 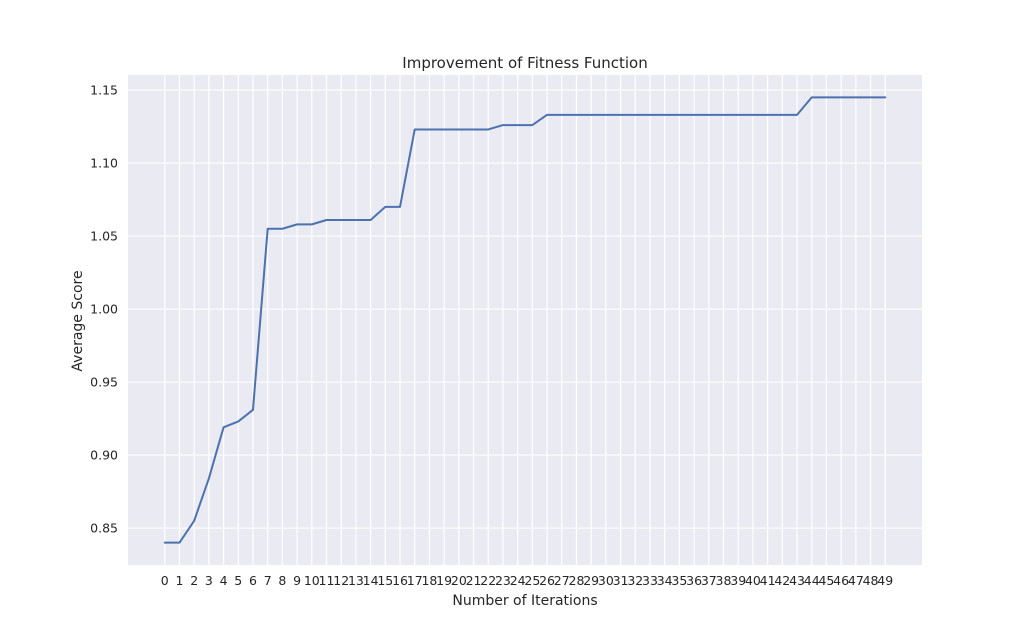 What do you see at coordinates (753, 580) in the screenshot?
I see `x-tick-label: 40` at bounding box center [753, 580].